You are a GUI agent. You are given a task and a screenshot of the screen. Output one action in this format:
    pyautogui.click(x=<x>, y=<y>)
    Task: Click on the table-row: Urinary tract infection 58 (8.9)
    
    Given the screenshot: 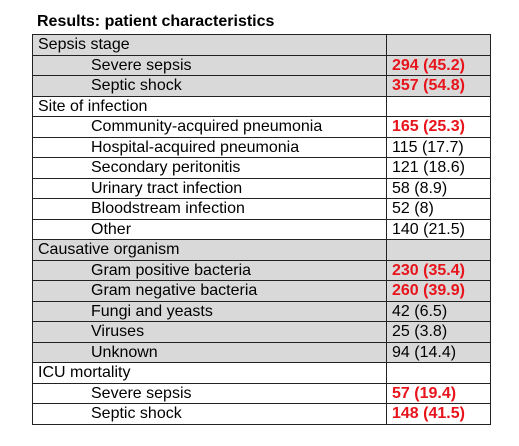 What is the action you would take?
    pyautogui.click(x=261, y=188)
    